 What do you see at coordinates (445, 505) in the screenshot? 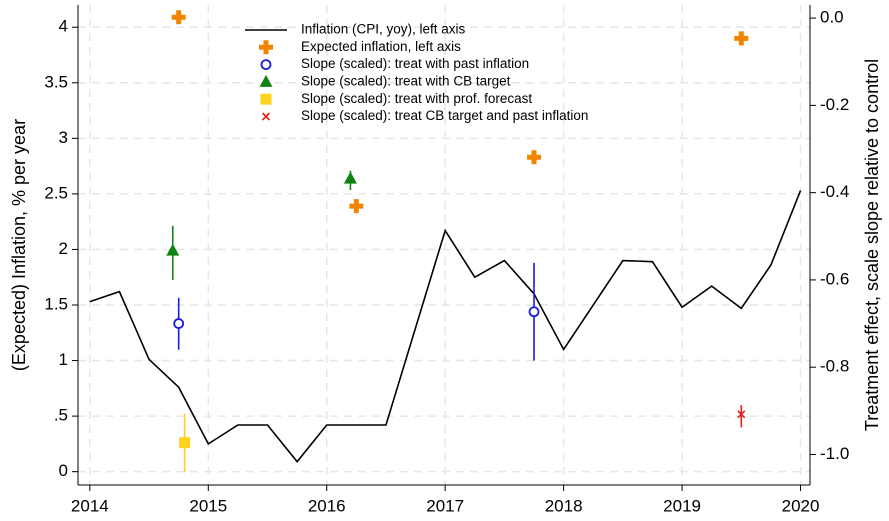
I see `x-tick-label: 2017` at bounding box center [445, 505].